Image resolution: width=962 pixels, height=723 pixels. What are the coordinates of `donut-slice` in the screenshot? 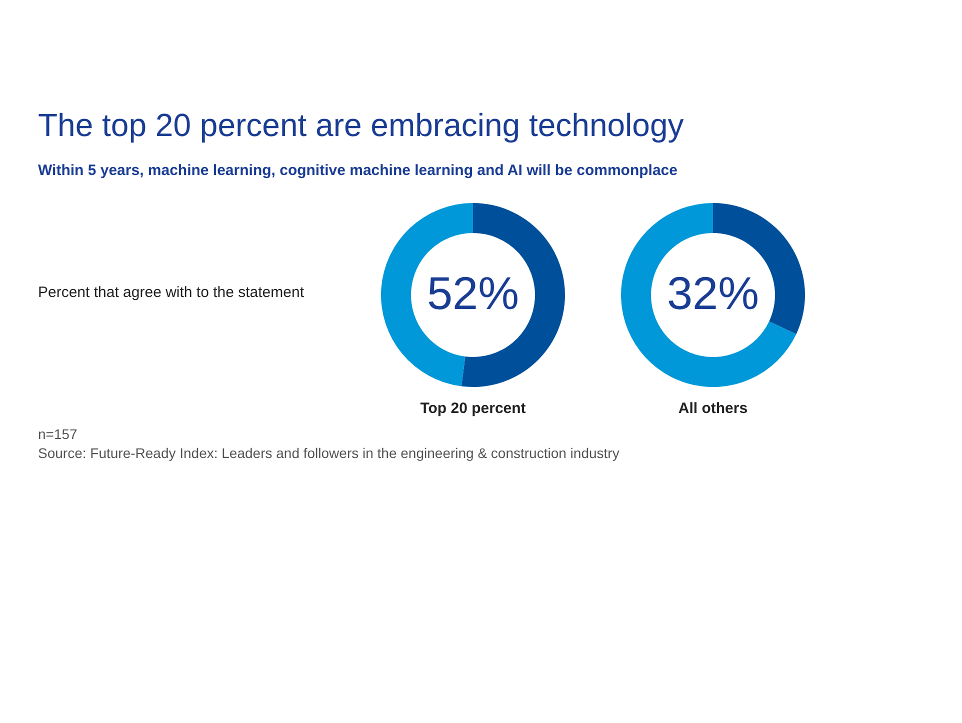 It's located at (708, 295).